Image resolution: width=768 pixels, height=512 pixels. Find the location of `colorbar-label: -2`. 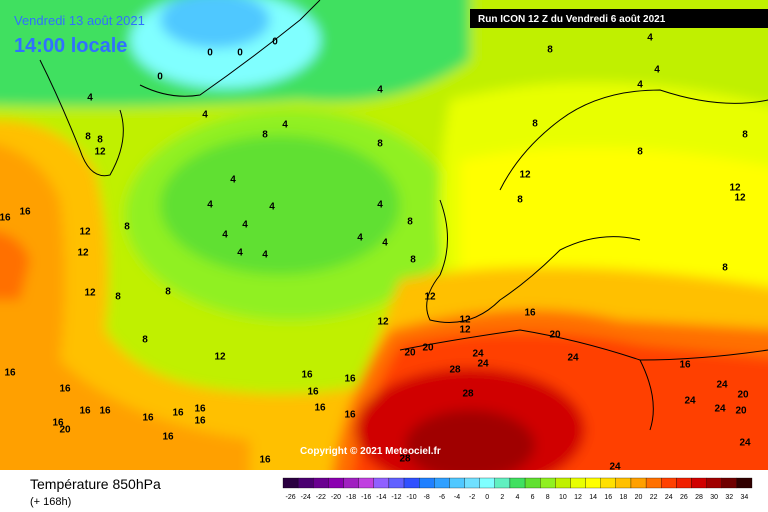

colorbar-label: -2 is located at coordinates (472, 497).